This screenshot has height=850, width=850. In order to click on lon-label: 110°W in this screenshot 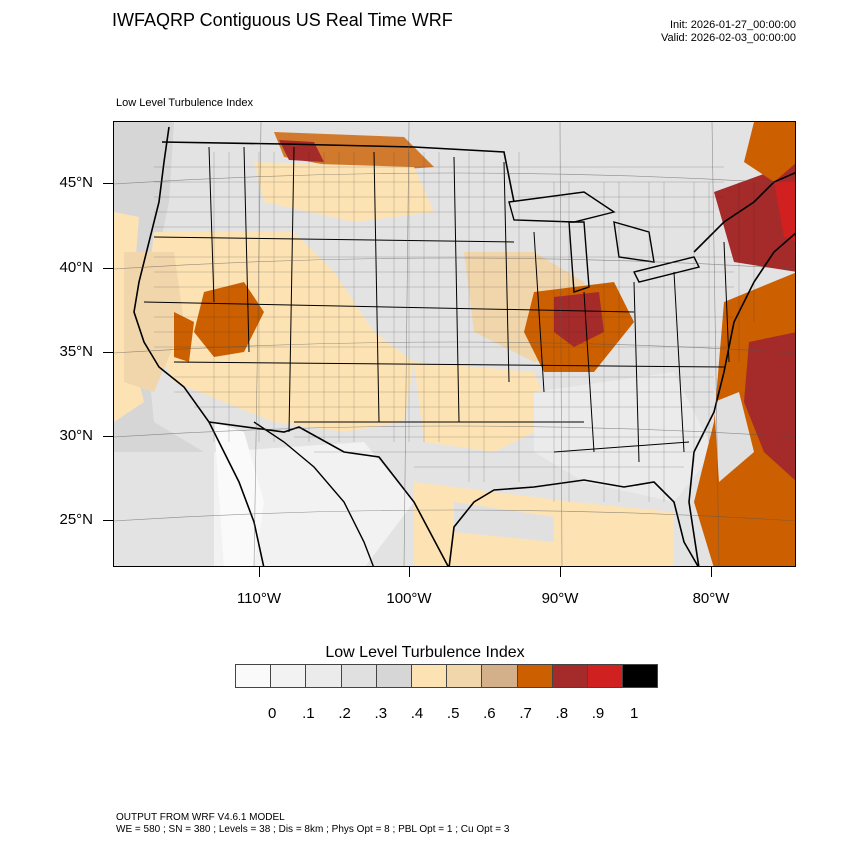, I will do `click(259, 598)`.